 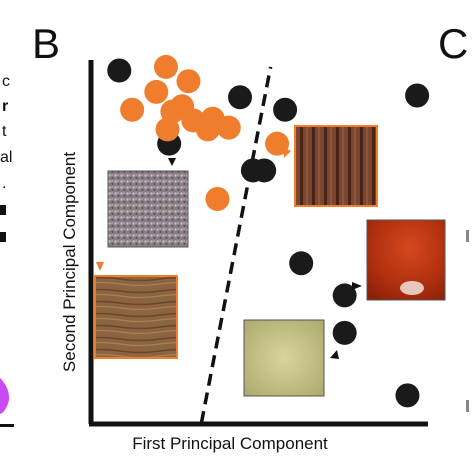 I want to click on texture-inset-wood, so click(x=136, y=310).